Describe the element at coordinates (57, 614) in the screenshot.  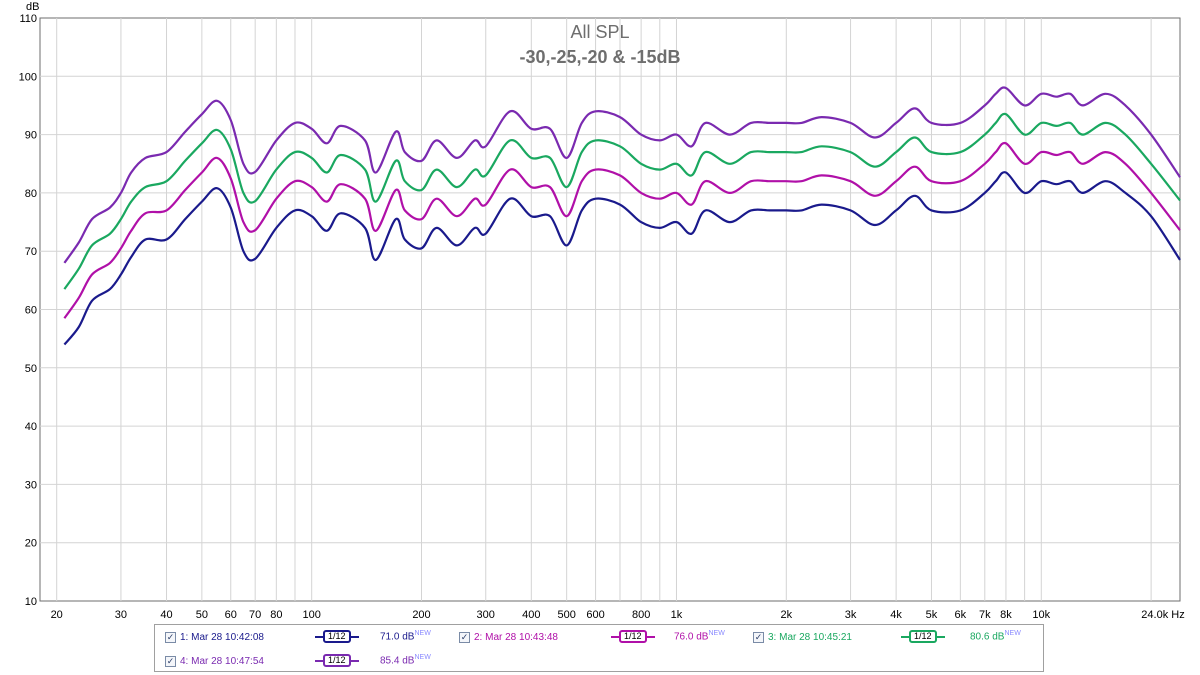
I see `x-tick-label: 20` at that location.